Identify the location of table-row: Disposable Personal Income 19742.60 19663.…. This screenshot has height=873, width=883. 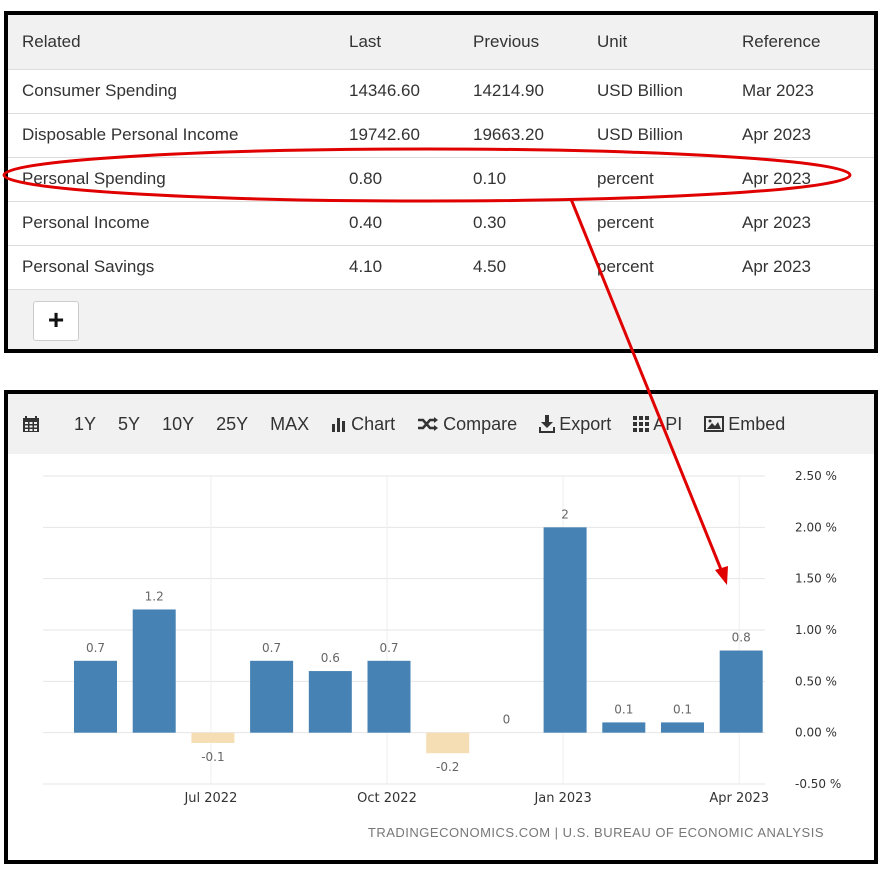
(441, 135).